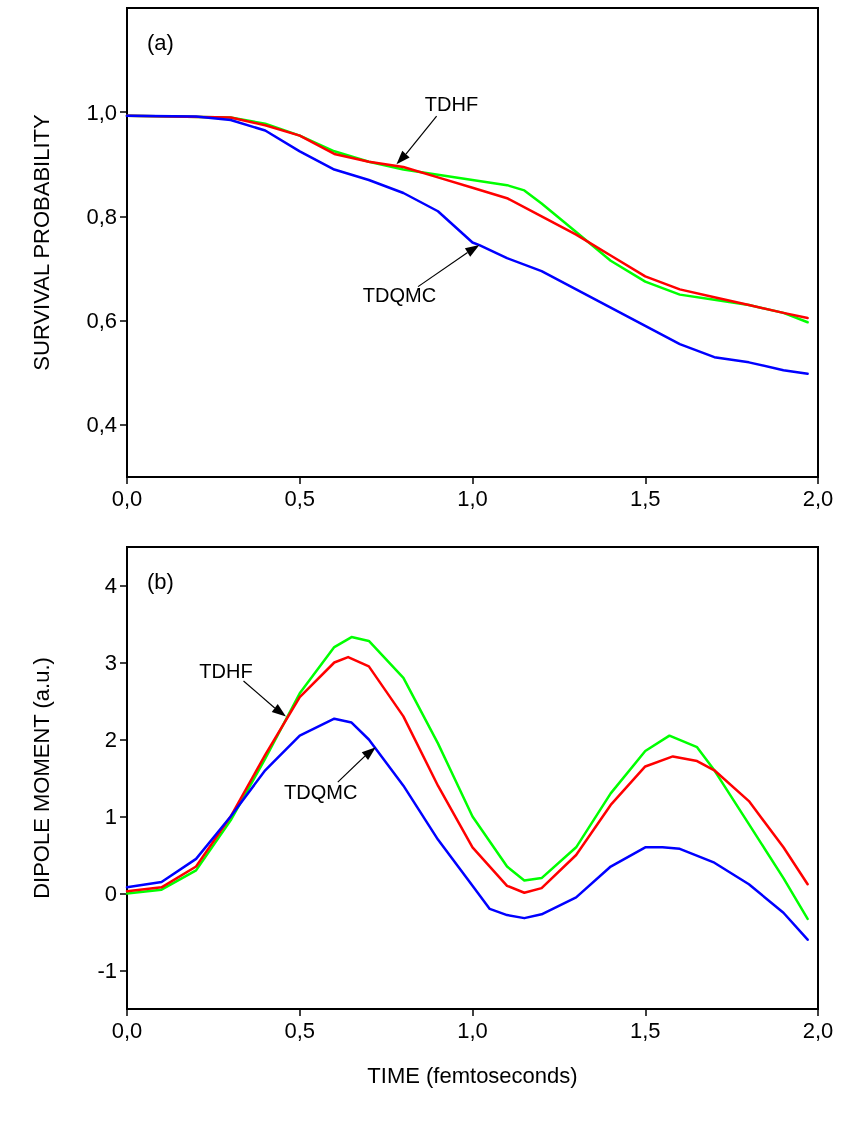 This screenshot has width=845, height=1131. What do you see at coordinates (101, 112) in the screenshot?
I see `y-tick-label: 1,0` at bounding box center [101, 112].